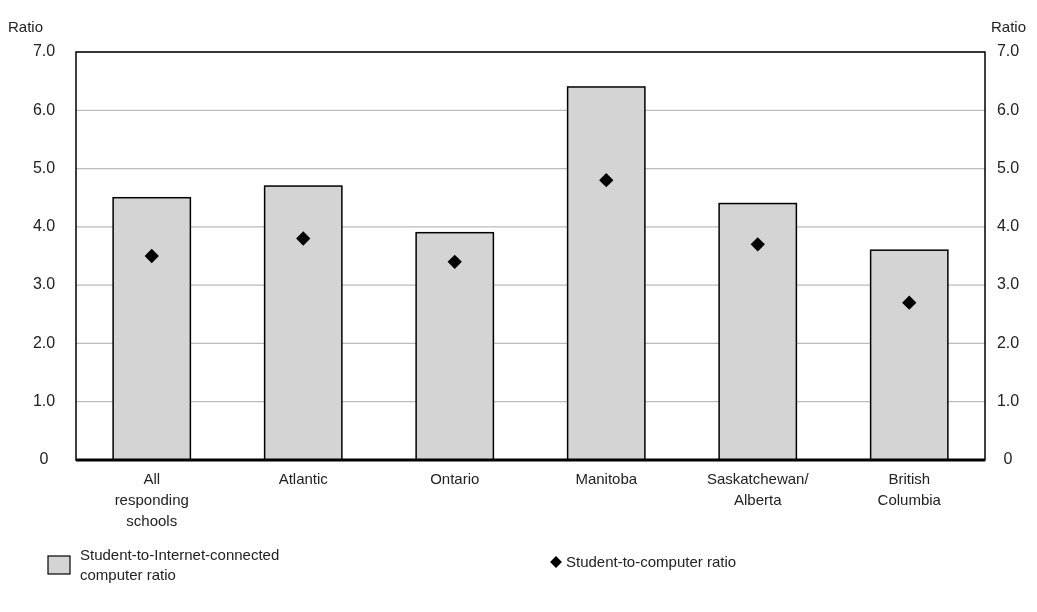 The height and width of the screenshot is (612, 1037). I want to click on y-tick-label: 3.0, so click(44, 284).